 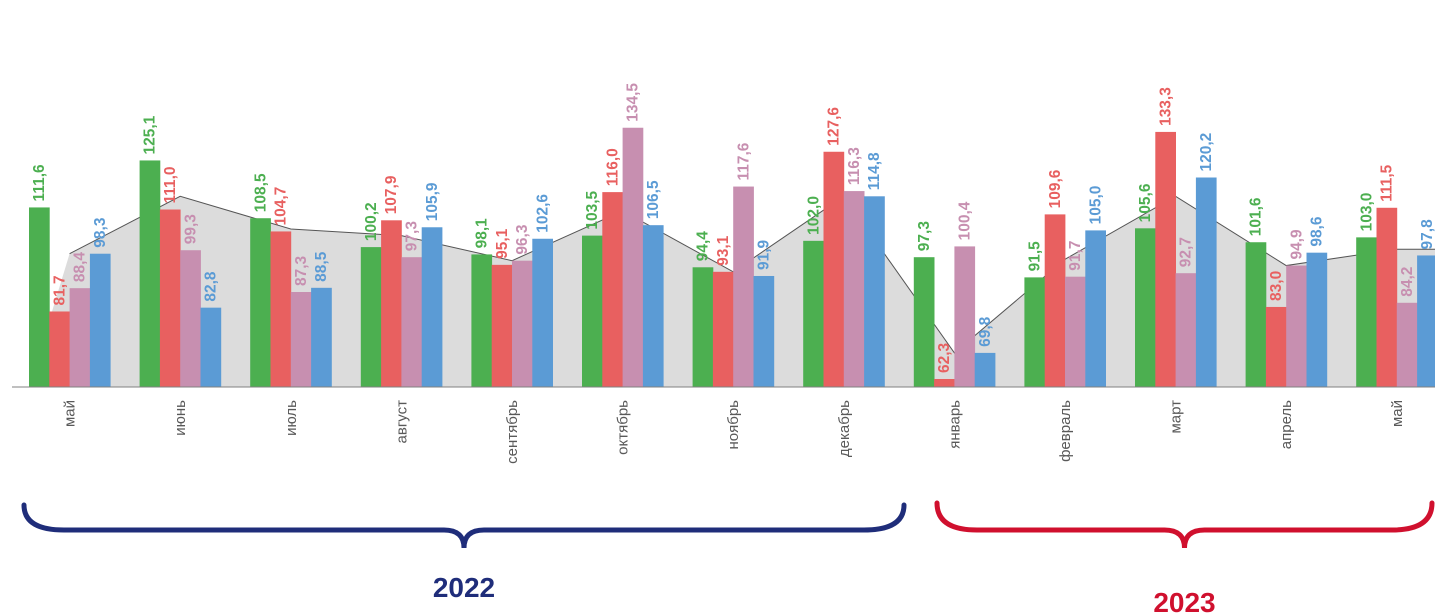 I want to click on data-label: 97,8, so click(x=1427, y=234).